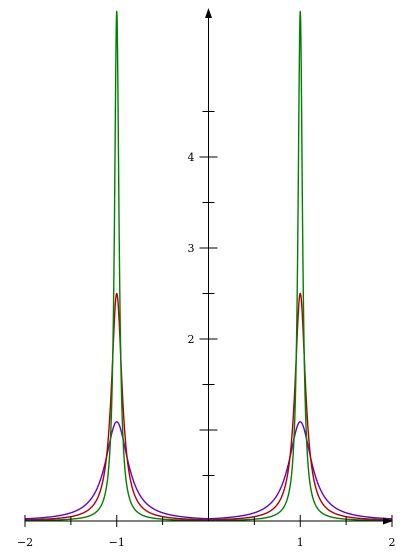 Image resolution: width=406 pixels, height=553 pixels. Describe the element at coordinates (117, 542) in the screenshot. I see `x-tick-label: −1` at that location.